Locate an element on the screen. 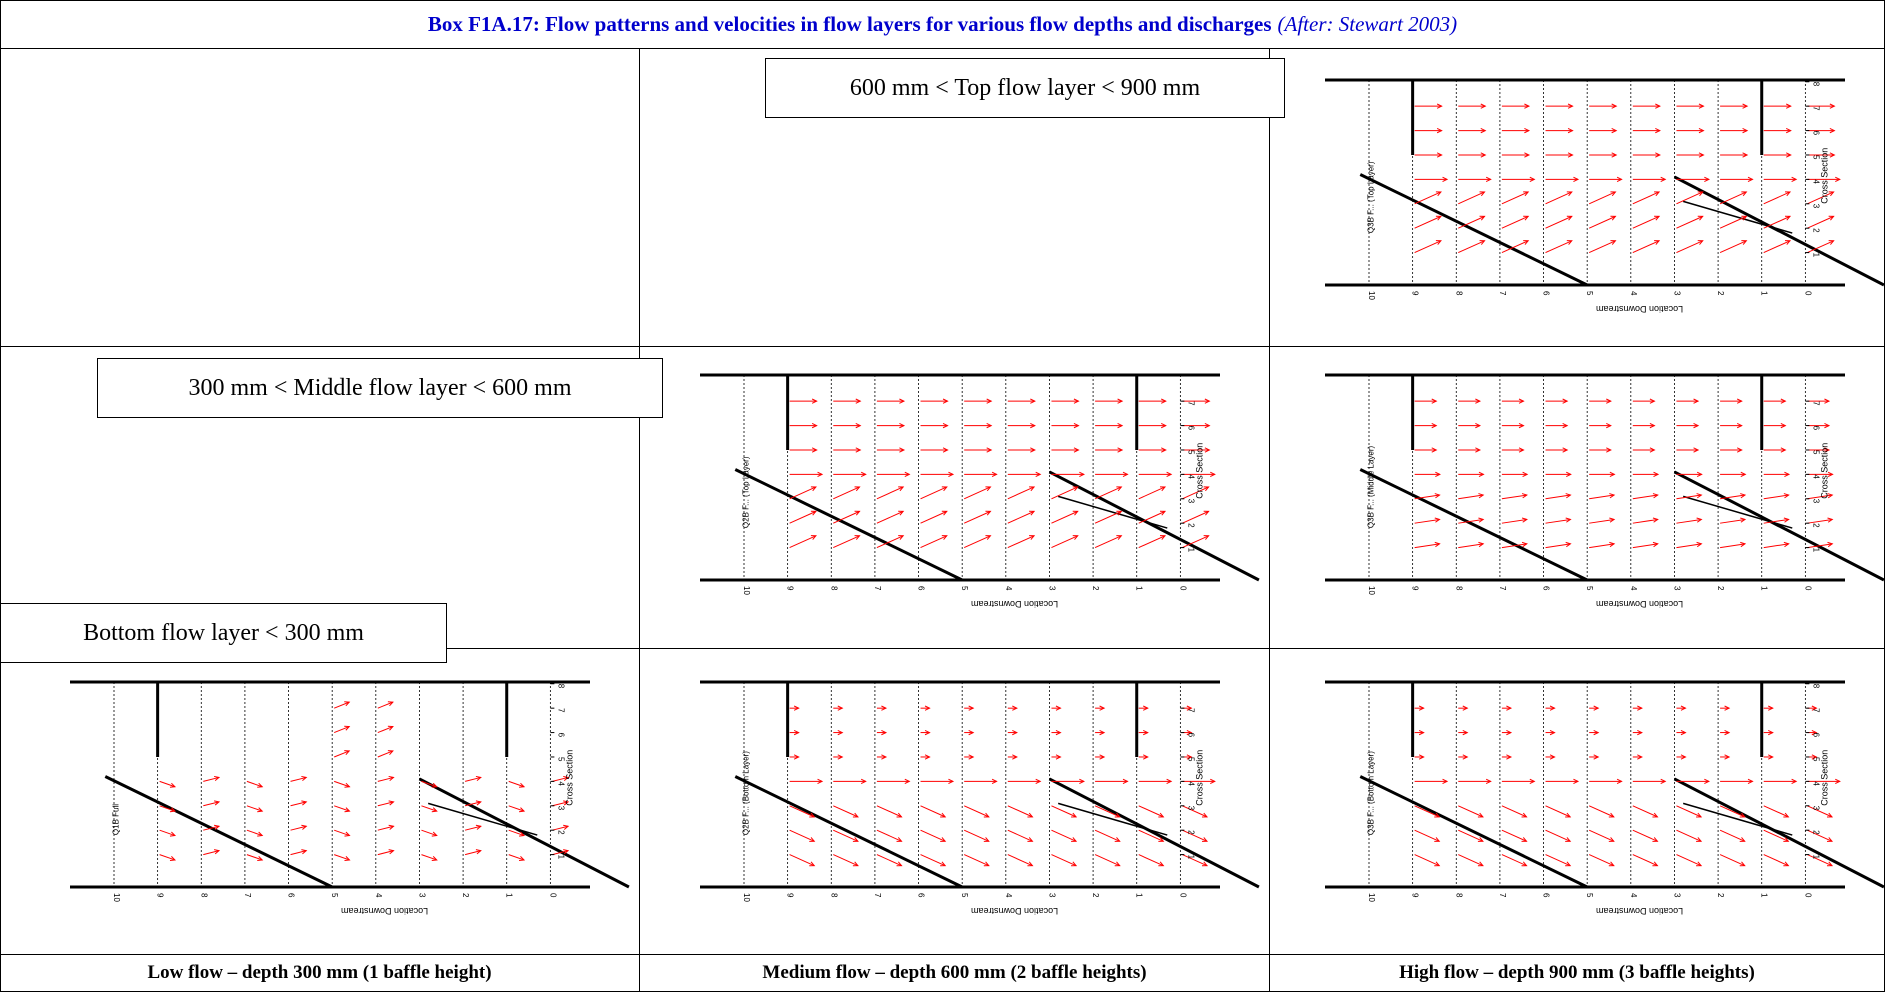  x-tick-label: 0 is located at coordinates (1807, 293).